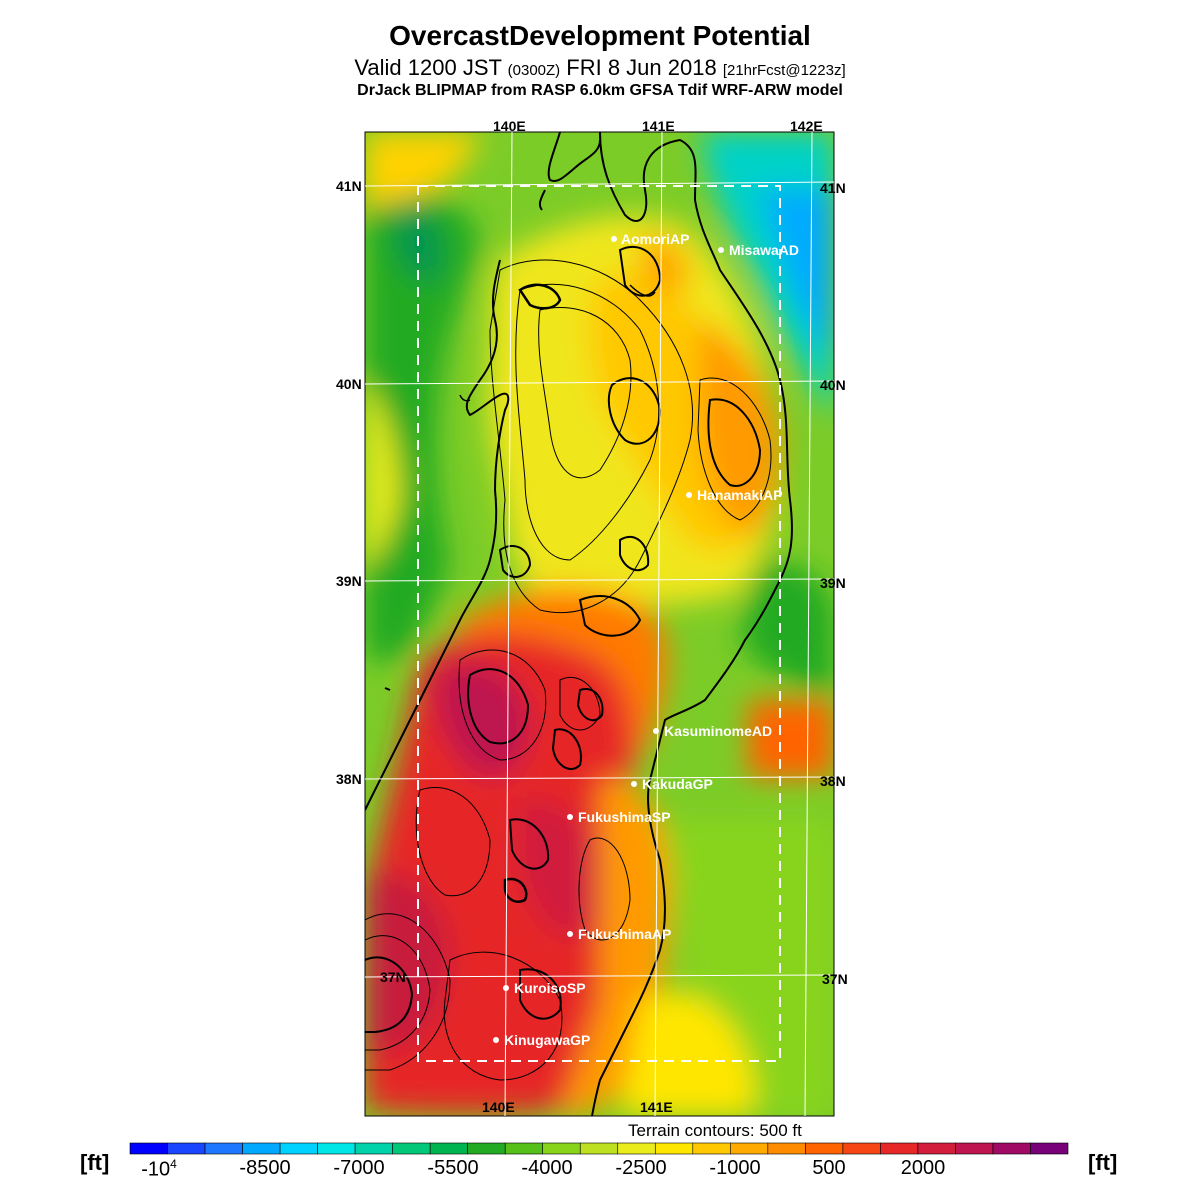 Image resolution: width=1200 pixels, height=1200 pixels. I want to click on station-label-hanamaki: HanamakiAP, so click(740, 495).